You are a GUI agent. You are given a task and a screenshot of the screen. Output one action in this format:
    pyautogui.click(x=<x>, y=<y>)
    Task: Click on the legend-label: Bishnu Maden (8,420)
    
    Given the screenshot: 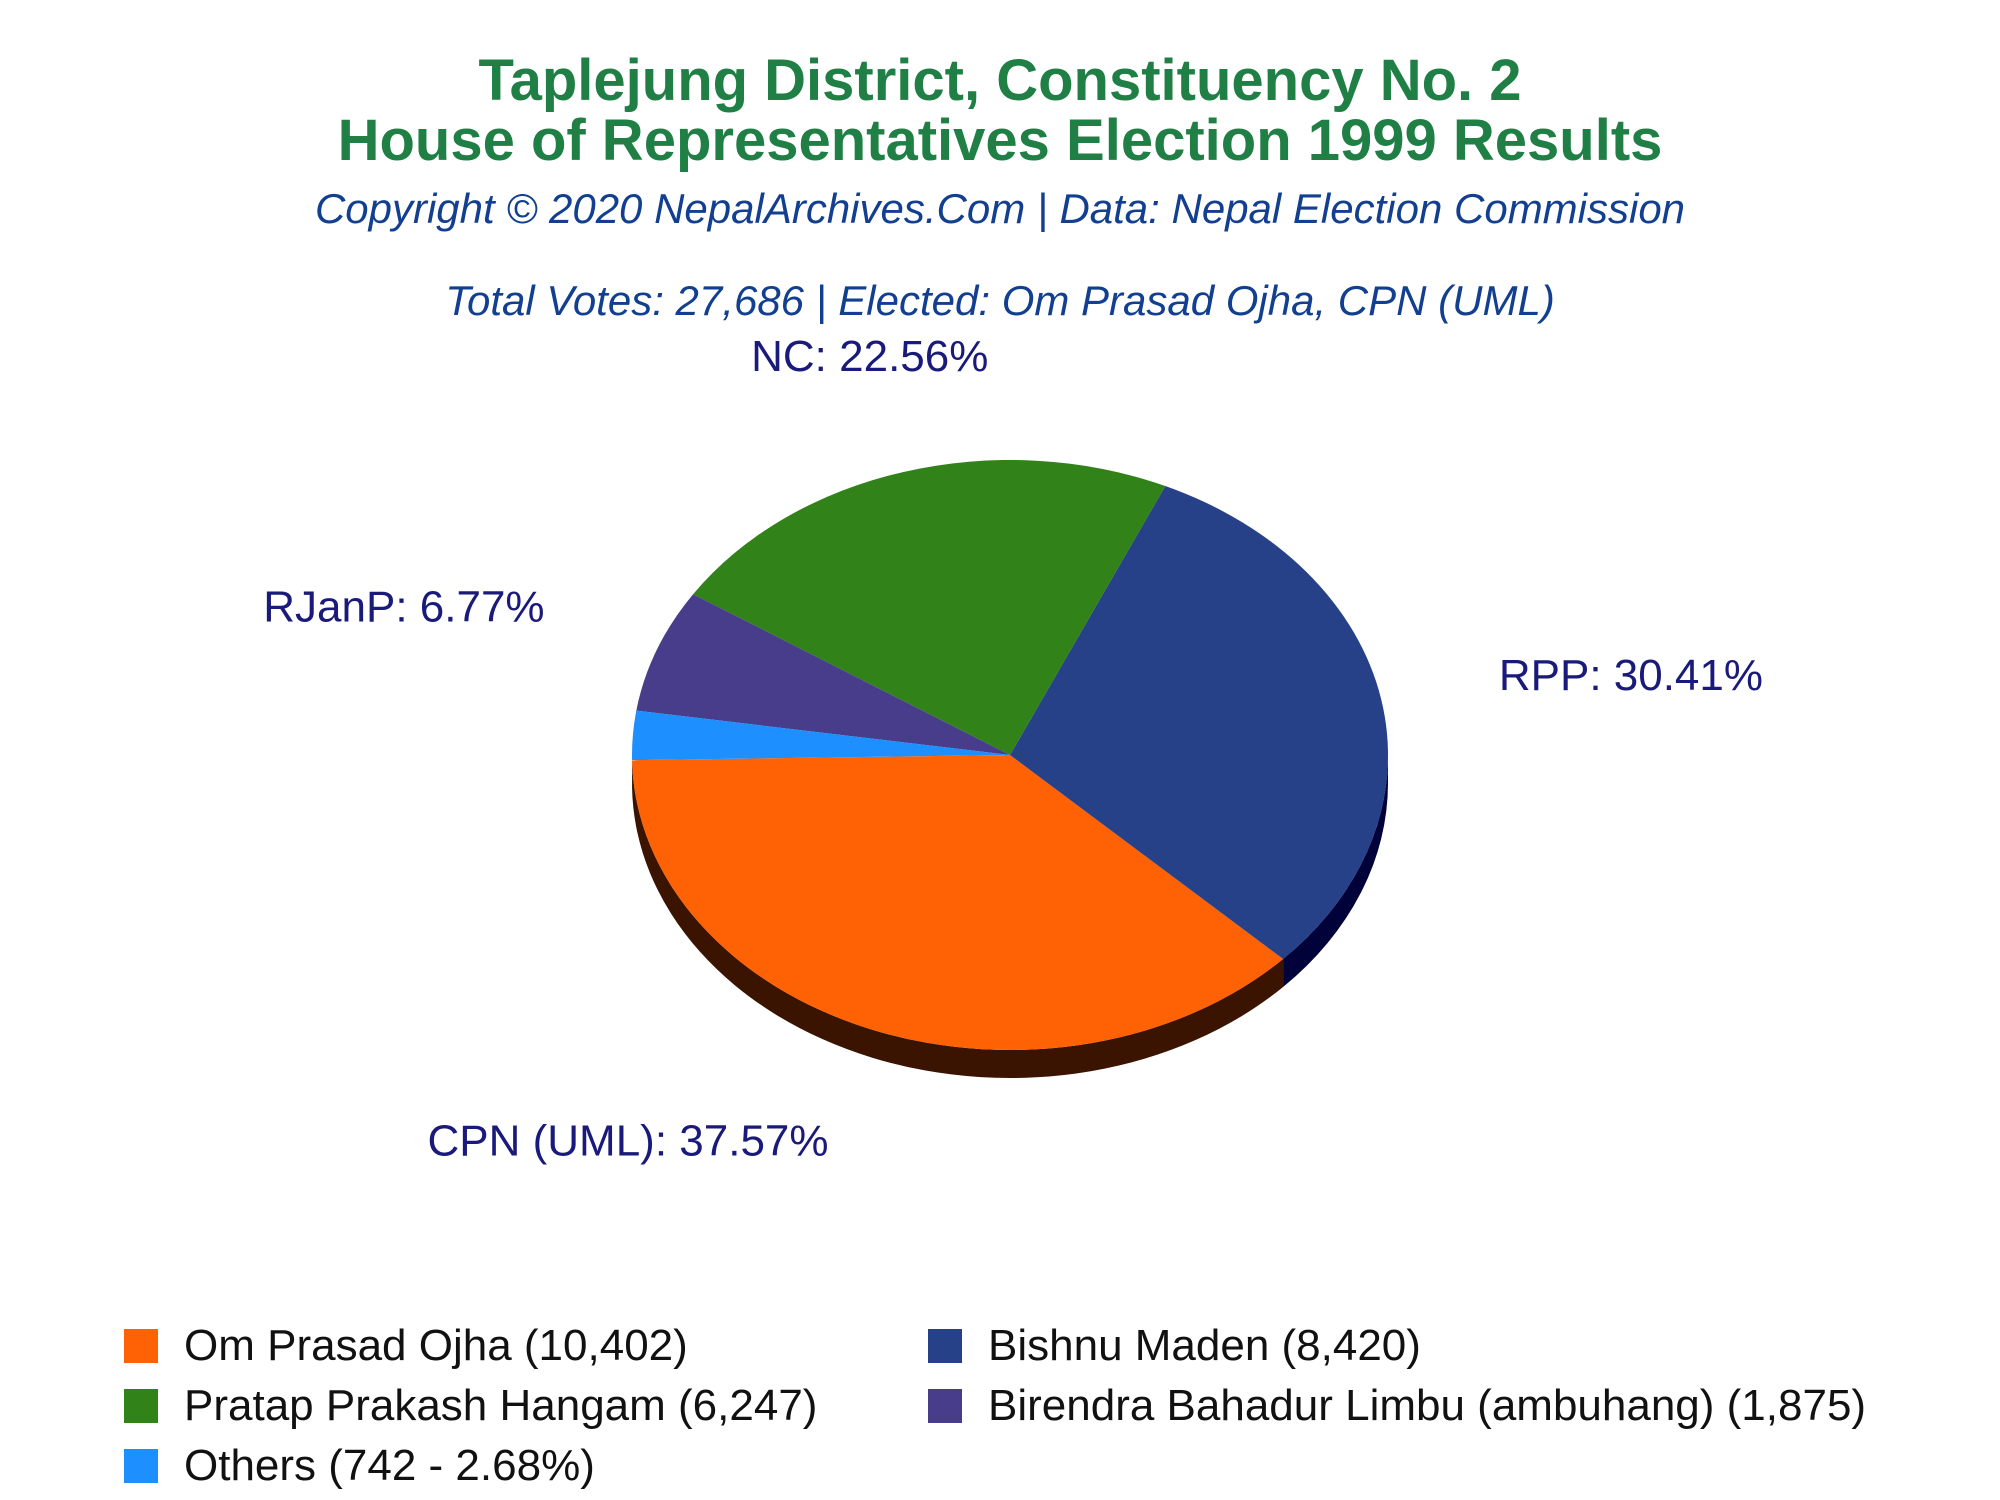 What is the action you would take?
    pyautogui.click(x=1204, y=1345)
    